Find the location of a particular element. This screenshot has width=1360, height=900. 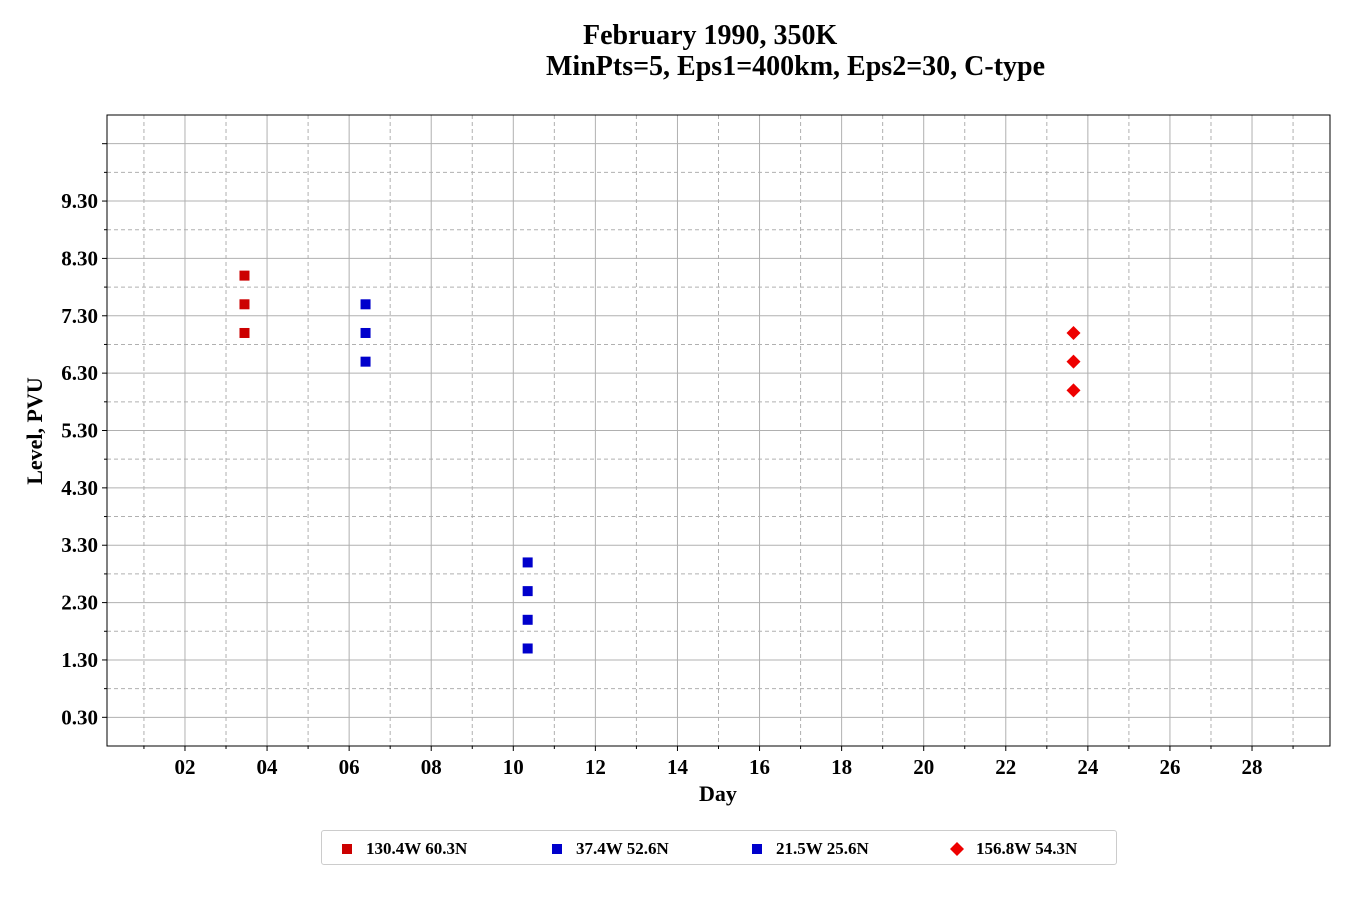

legend-item: 130.4W 60.3N is located at coordinates (399, 848).